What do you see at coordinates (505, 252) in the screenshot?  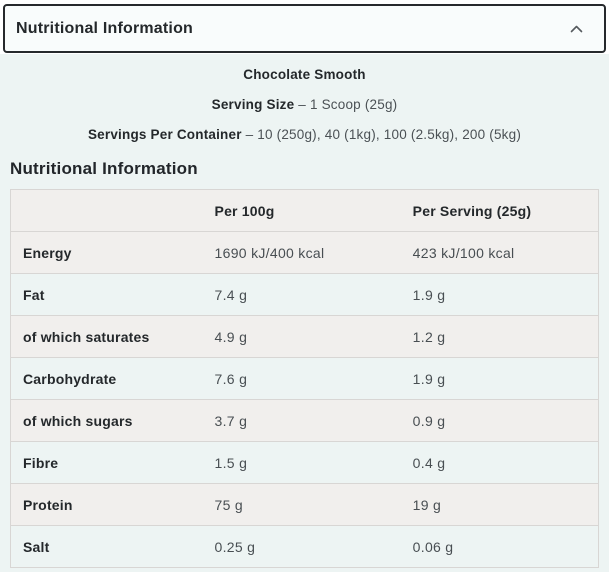 I see `nutrient-value: 423 kJ/100 kcal` at bounding box center [505, 252].